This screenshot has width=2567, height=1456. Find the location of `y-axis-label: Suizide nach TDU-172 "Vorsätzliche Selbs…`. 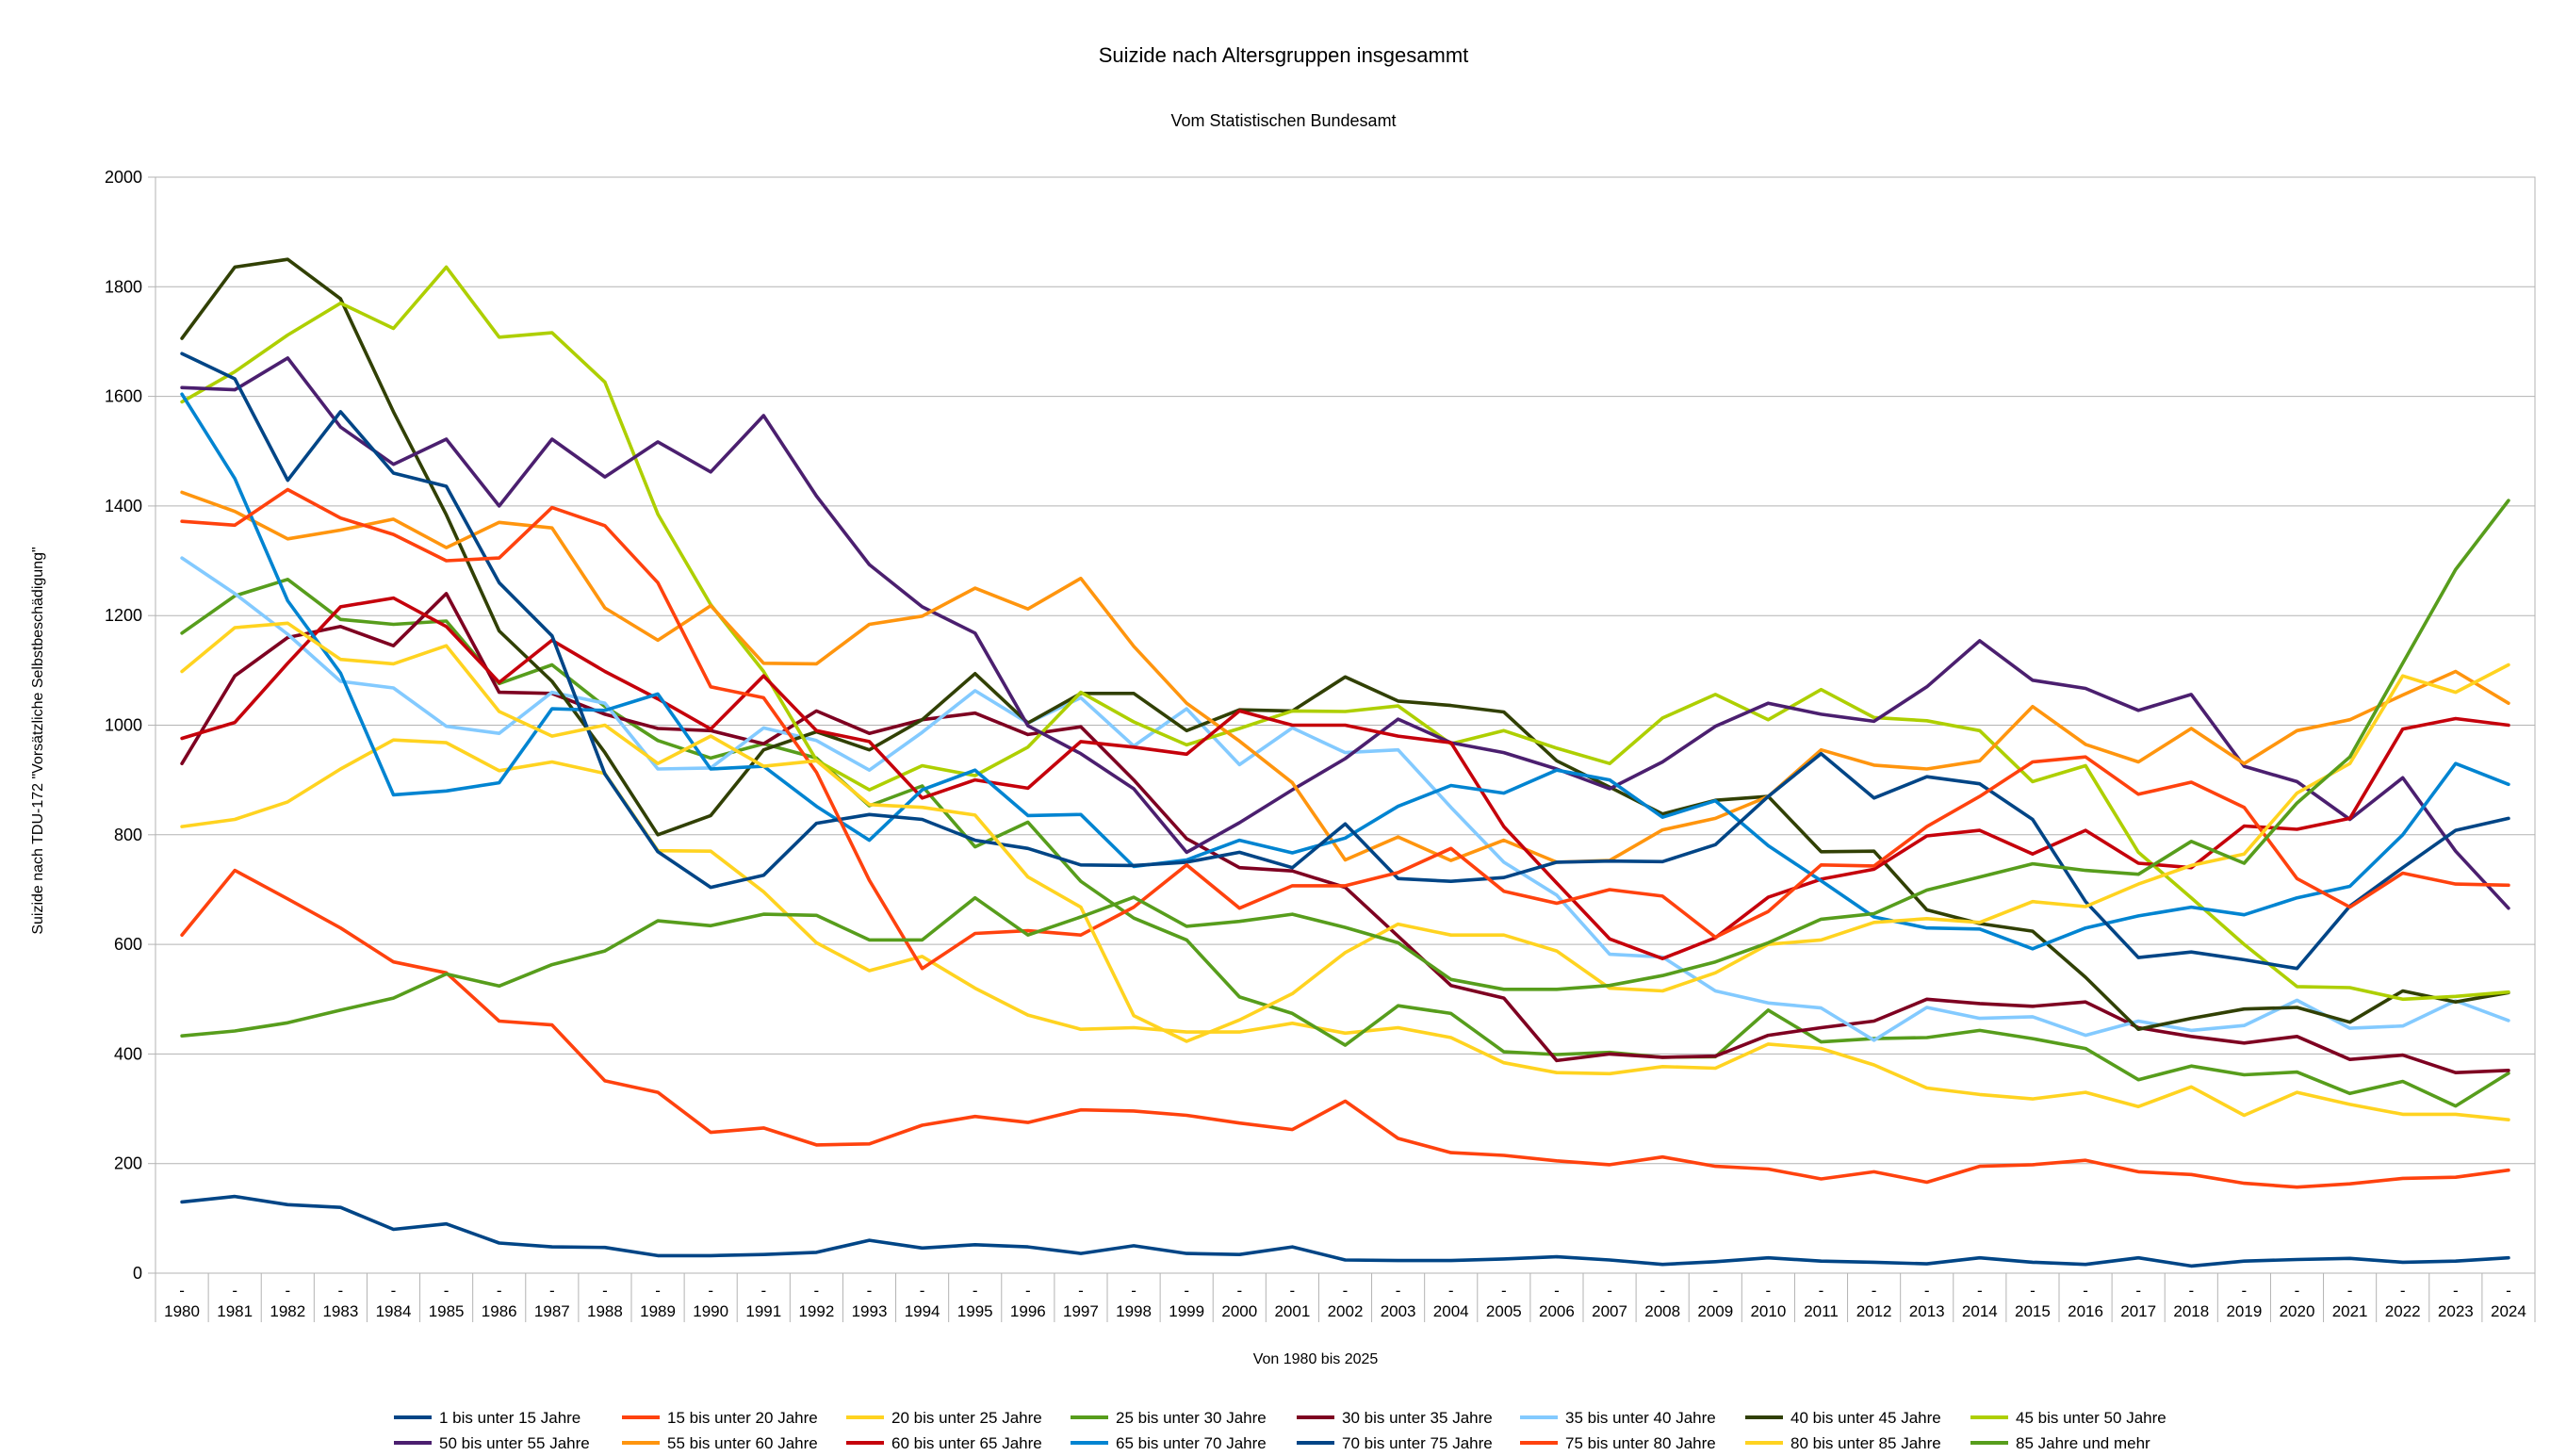

y-axis-label: Suizide nach TDU-172 "Vorsätzliche Selbs… is located at coordinates (38, 740).